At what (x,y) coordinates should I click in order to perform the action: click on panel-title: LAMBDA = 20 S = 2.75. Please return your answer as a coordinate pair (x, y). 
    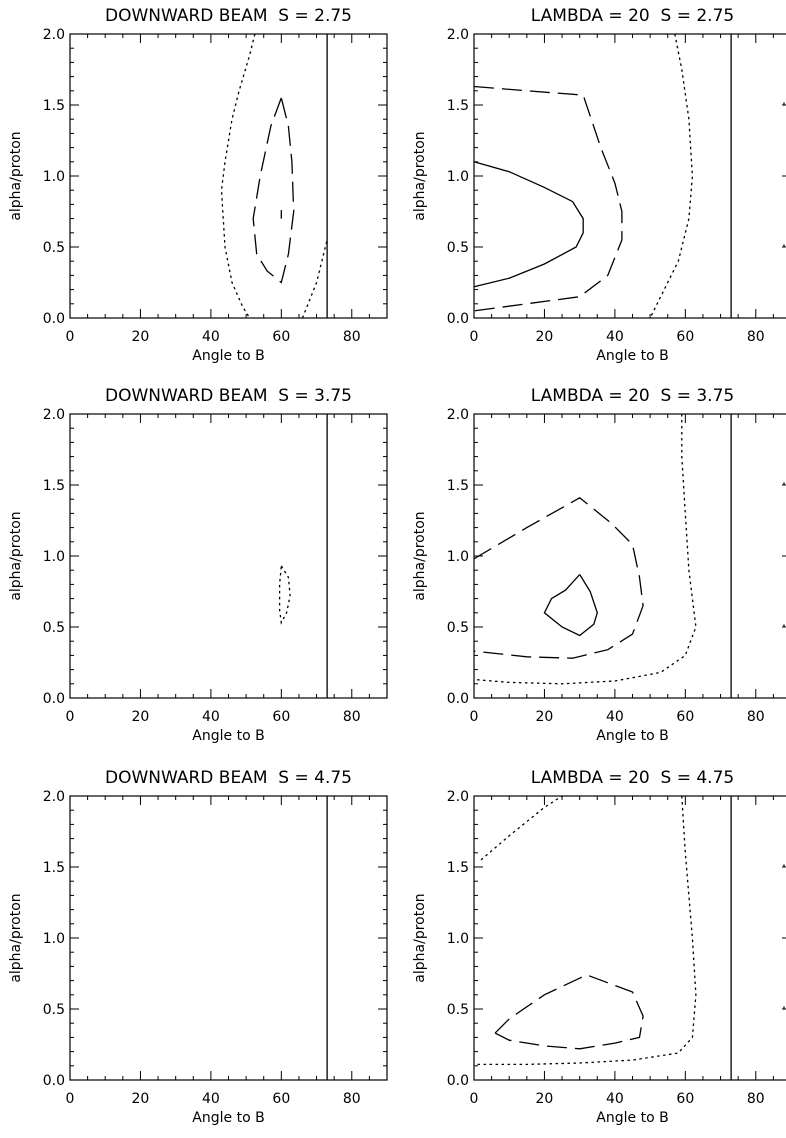
    Looking at the image, I should click on (632, 16).